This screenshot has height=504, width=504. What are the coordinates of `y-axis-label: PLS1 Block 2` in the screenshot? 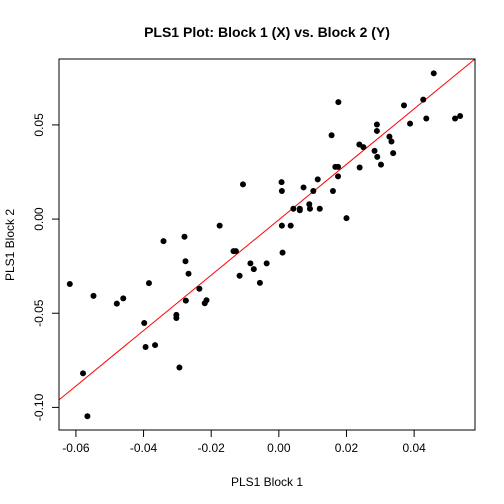 It's located at (10, 245).